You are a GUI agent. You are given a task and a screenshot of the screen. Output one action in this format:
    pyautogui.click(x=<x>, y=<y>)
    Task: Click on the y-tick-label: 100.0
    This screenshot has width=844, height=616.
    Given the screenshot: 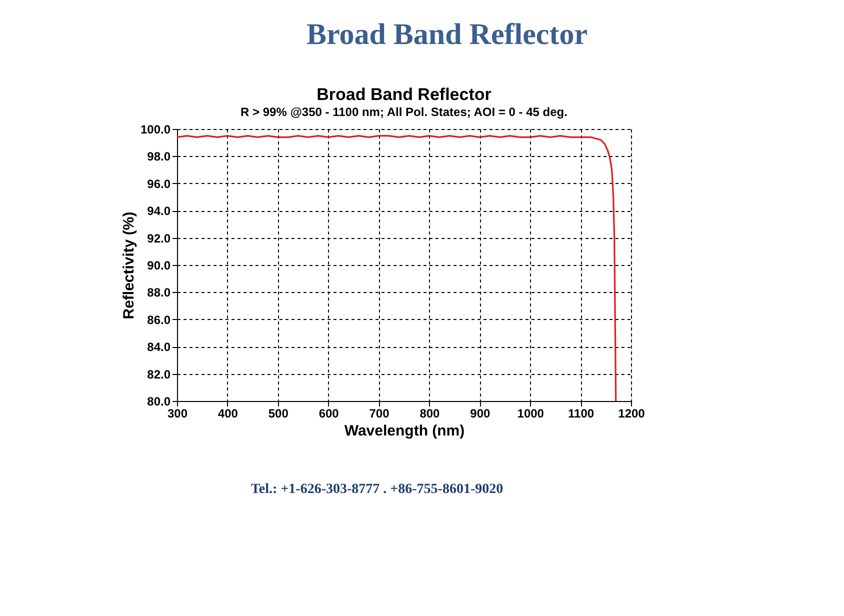 What is the action you would take?
    pyautogui.click(x=155, y=129)
    